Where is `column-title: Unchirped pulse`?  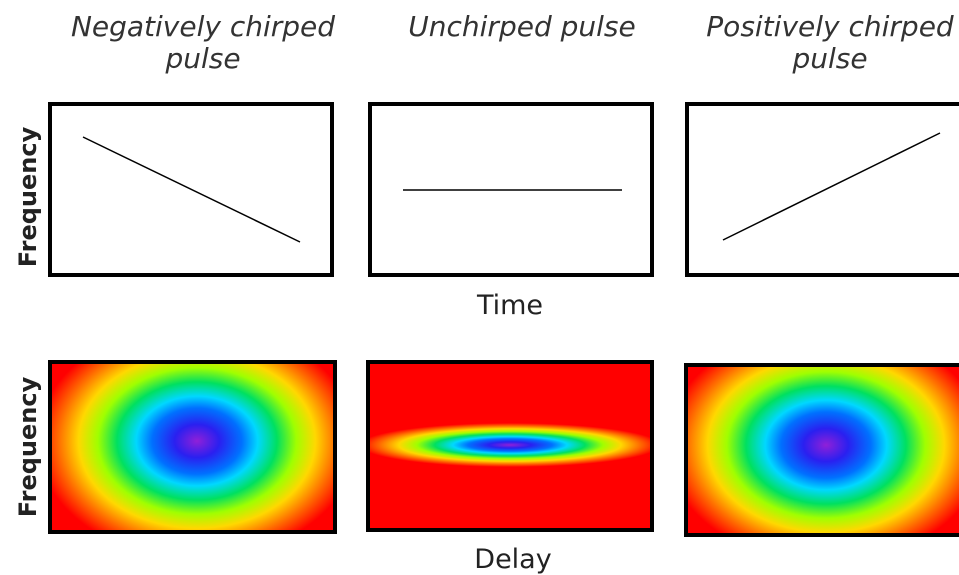 column-title: Unchirped pulse is located at coordinates (521, 26).